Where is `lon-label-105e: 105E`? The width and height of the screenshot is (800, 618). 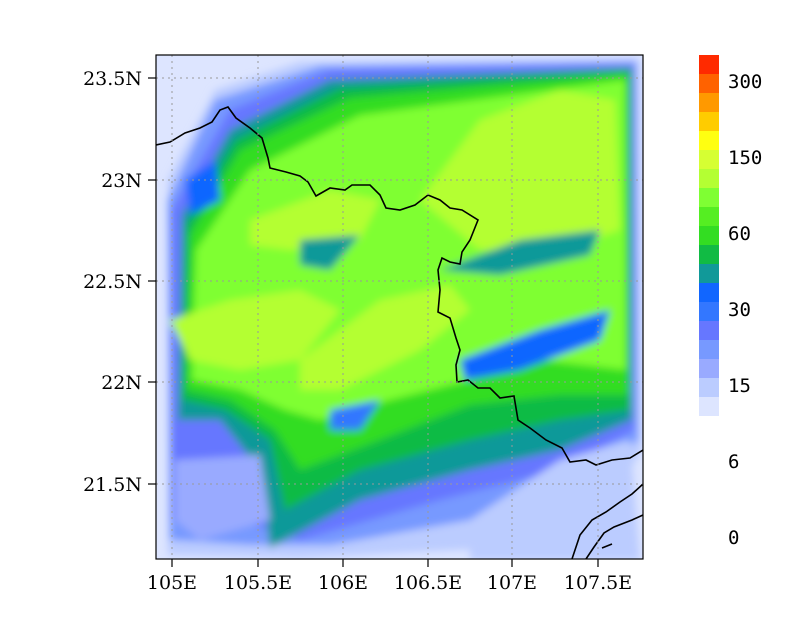 lon-label-105e: 105E is located at coordinates (172, 583).